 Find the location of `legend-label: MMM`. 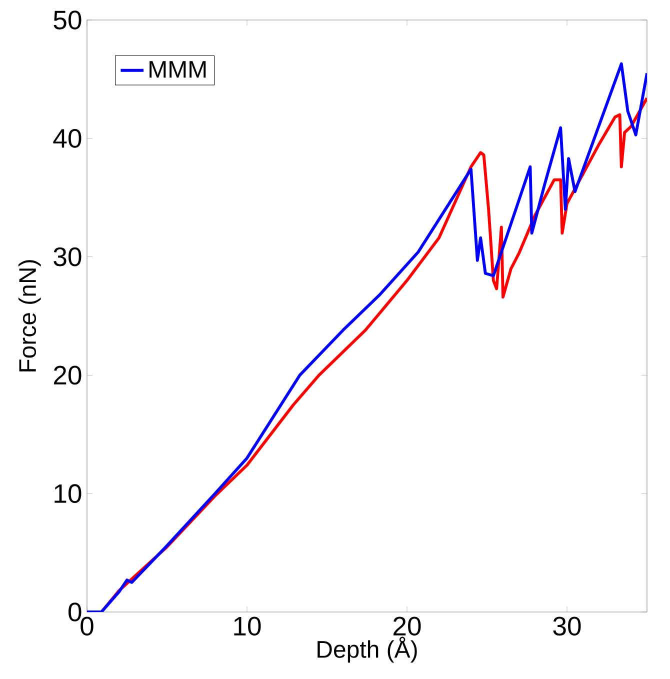

legend-label: MMM is located at coordinates (178, 69).